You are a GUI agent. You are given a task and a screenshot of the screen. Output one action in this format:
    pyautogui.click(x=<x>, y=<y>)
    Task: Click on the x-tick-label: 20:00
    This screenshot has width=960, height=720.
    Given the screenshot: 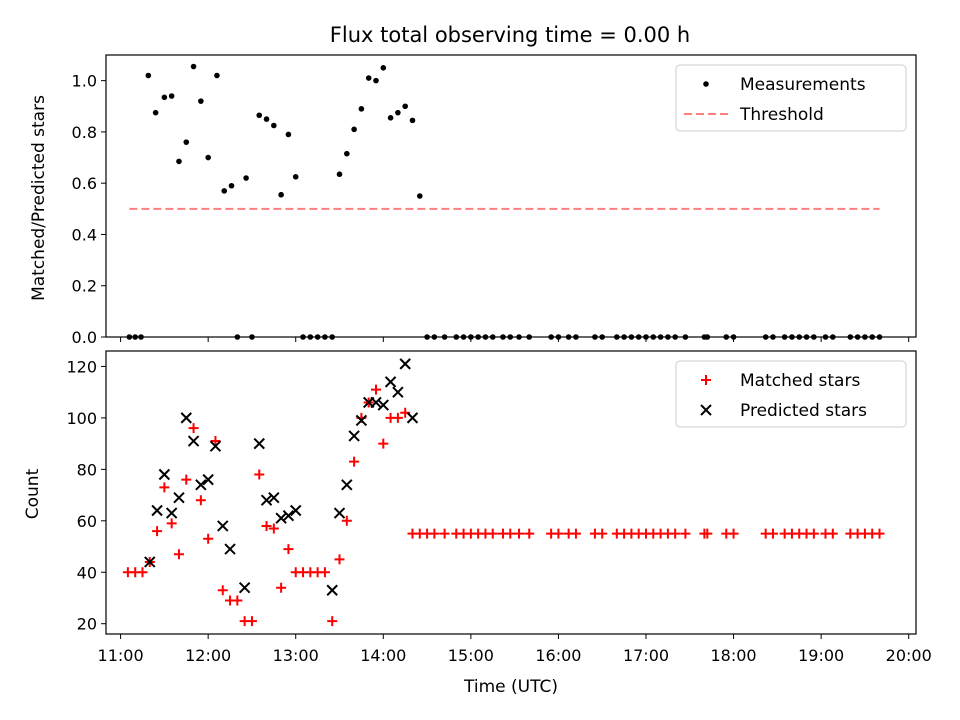 What is the action you would take?
    pyautogui.click(x=909, y=655)
    